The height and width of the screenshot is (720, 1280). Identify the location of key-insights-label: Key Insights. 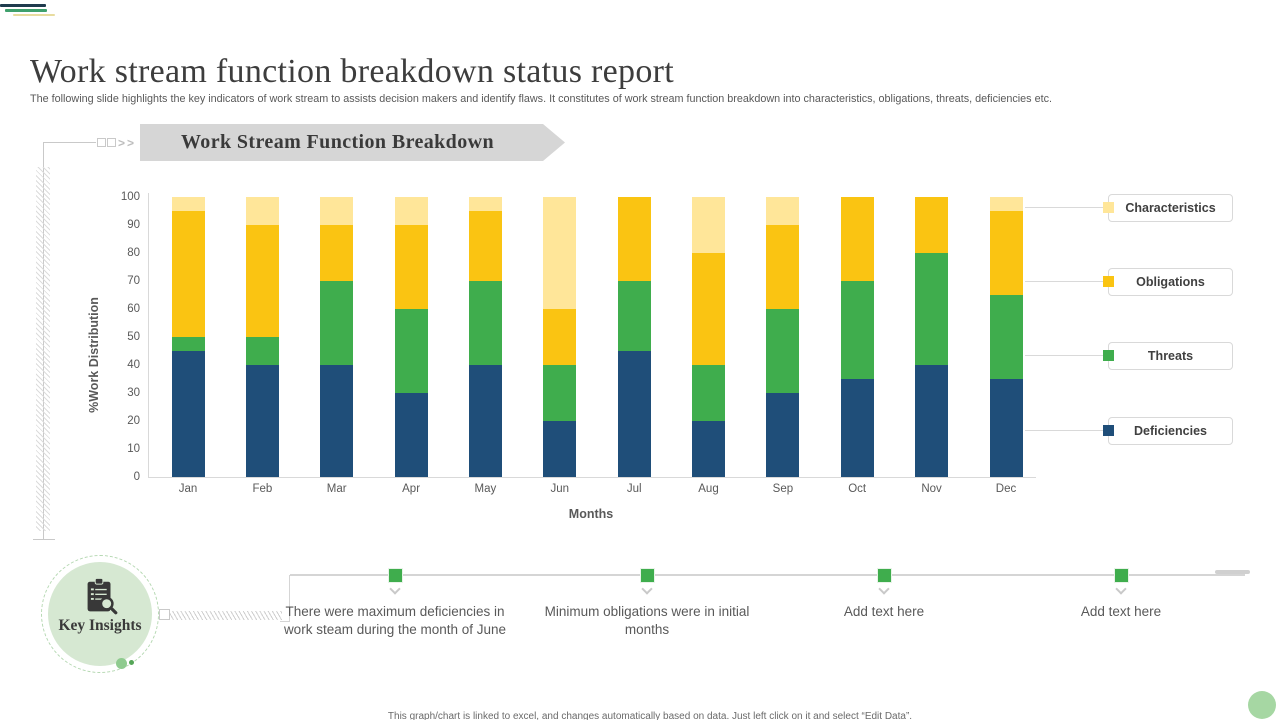
(100, 625).